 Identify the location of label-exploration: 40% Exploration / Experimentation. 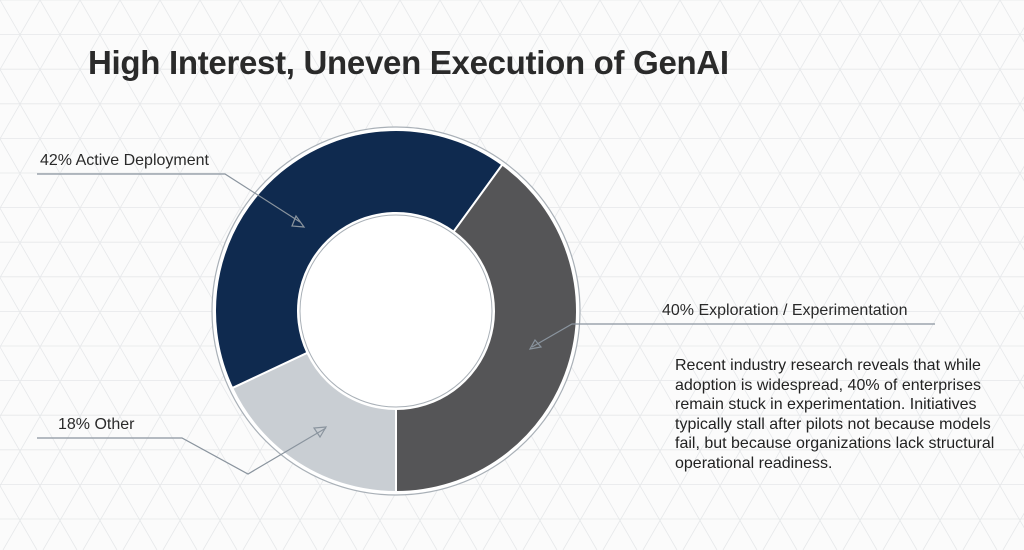
(785, 310).